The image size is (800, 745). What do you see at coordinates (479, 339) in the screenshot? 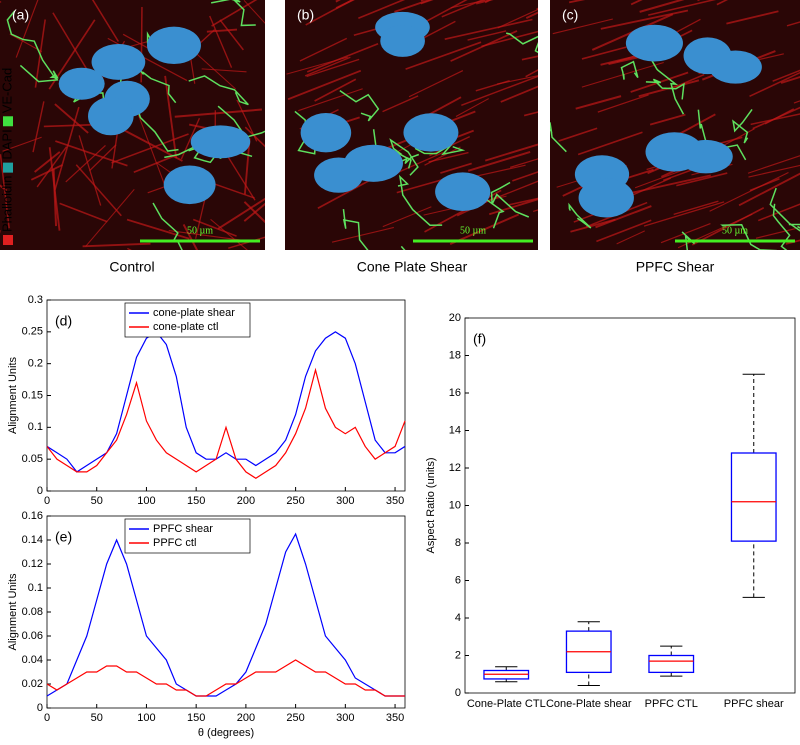
I see `panel-label: (f)` at bounding box center [479, 339].